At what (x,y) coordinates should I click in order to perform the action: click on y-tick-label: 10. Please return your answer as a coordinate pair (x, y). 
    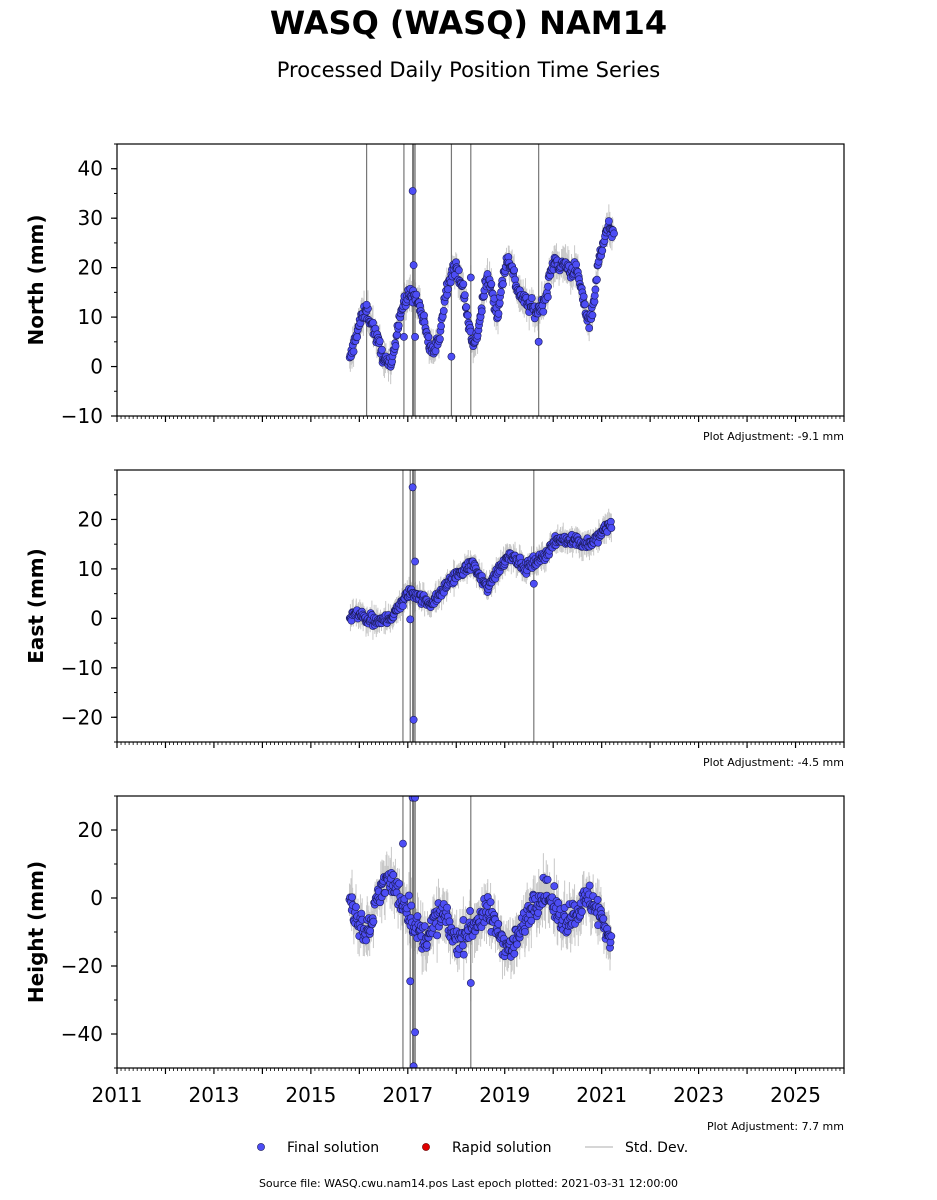
    Looking at the image, I should click on (90, 317).